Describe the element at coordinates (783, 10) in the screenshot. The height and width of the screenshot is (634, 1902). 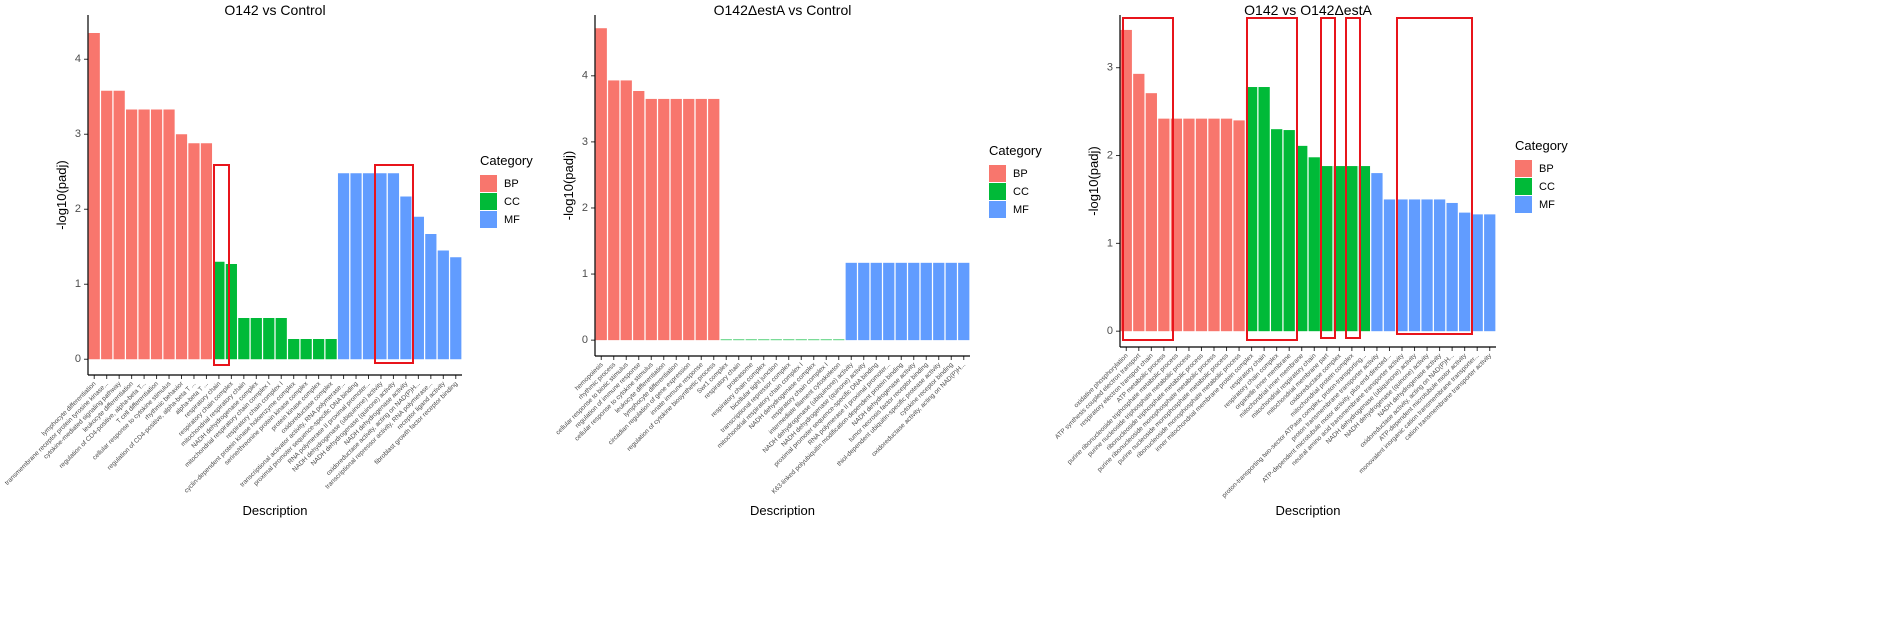
I see `chart-title: O142ΔestA vs Control` at that location.